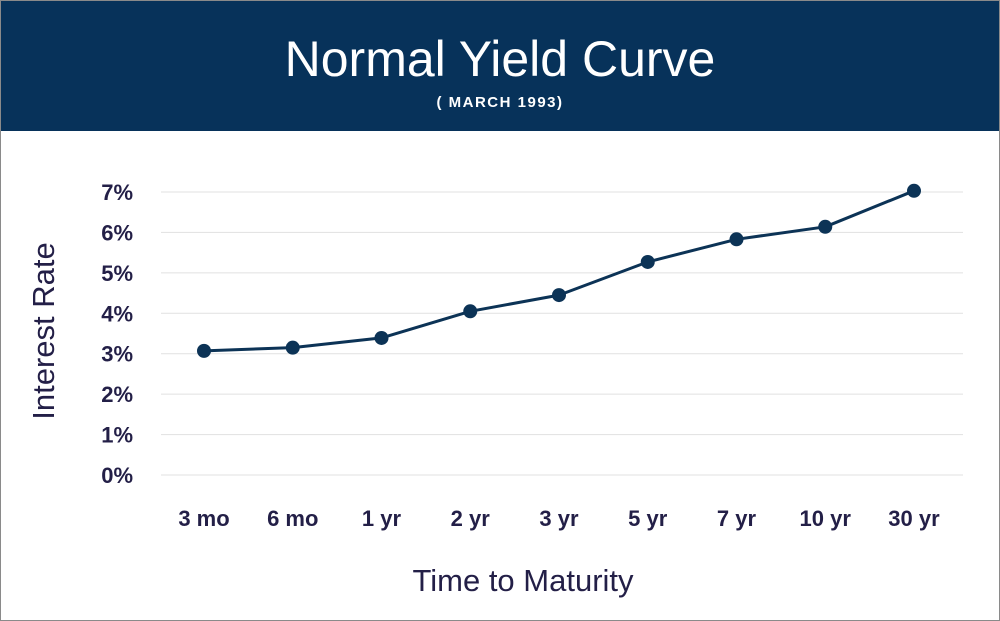 Image resolution: width=1000 pixels, height=621 pixels. Describe the element at coordinates (117, 475) in the screenshot. I see `y-tick-label: 0%` at that location.